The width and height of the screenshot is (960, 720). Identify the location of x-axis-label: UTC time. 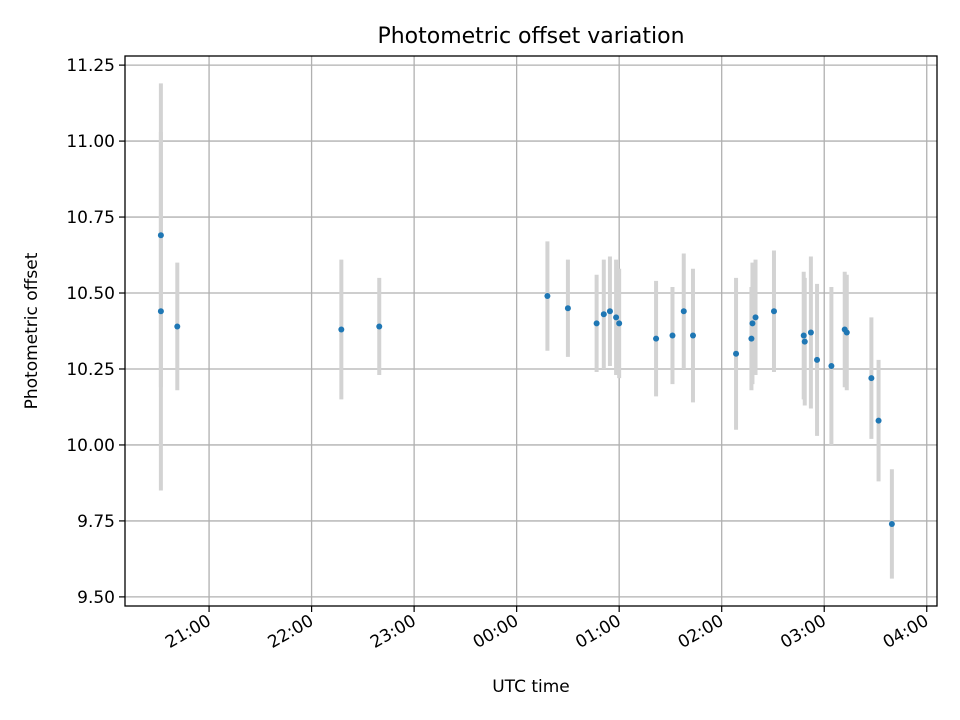
(531, 687).